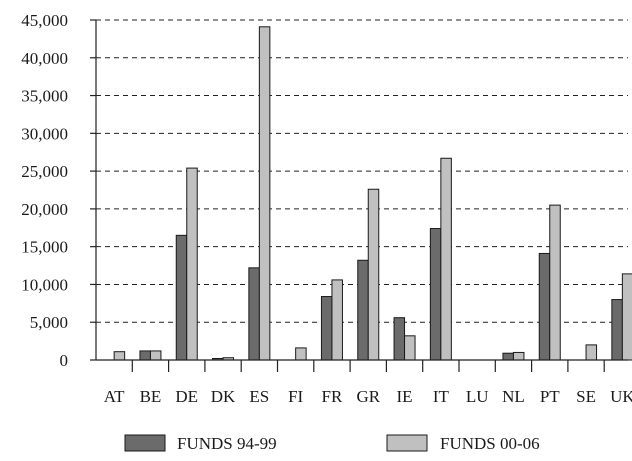 Image resolution: width=632 pixels, height=461 pixels. What do you see at coordinates (544, 306) in the screenshot?
I see `bar-funds-94-99-pt` at bounding box center [544, 306].